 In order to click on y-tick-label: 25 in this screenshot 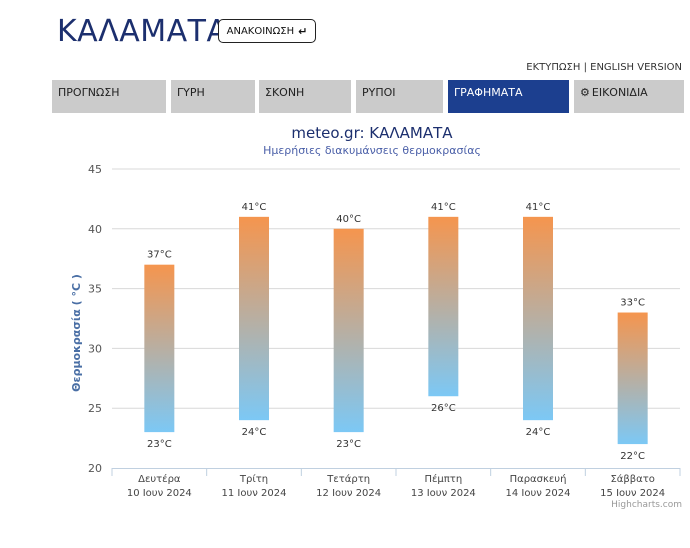, I will do `click(95, 408)`.